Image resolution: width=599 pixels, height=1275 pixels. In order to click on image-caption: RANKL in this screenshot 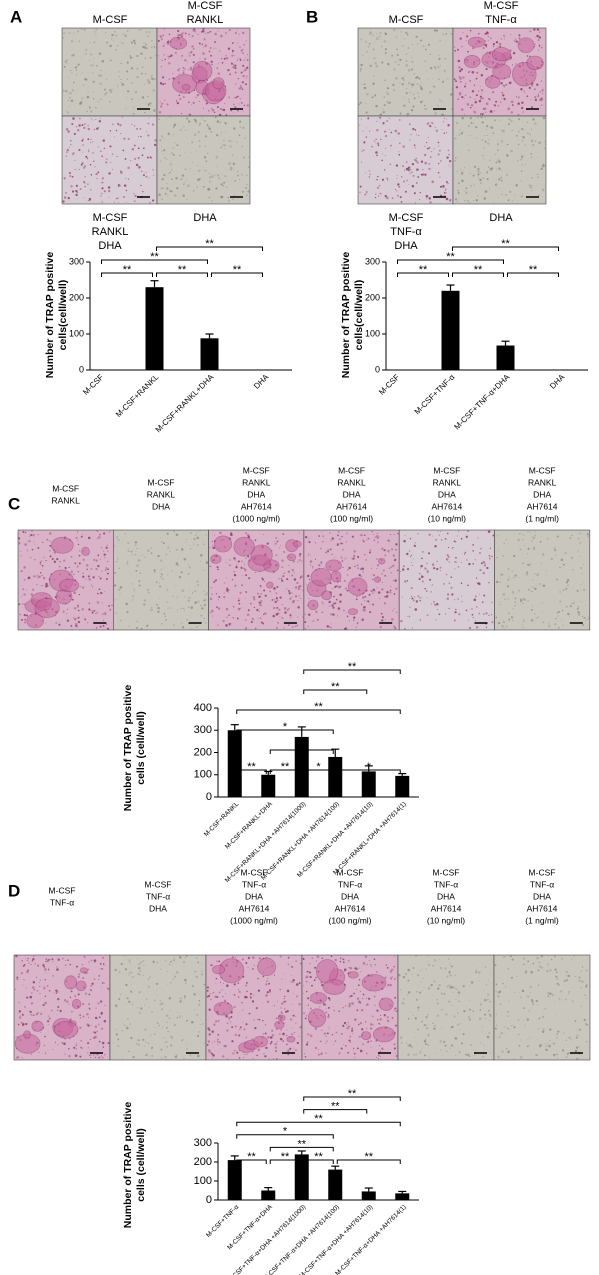, I will do `click(542, 482)`.